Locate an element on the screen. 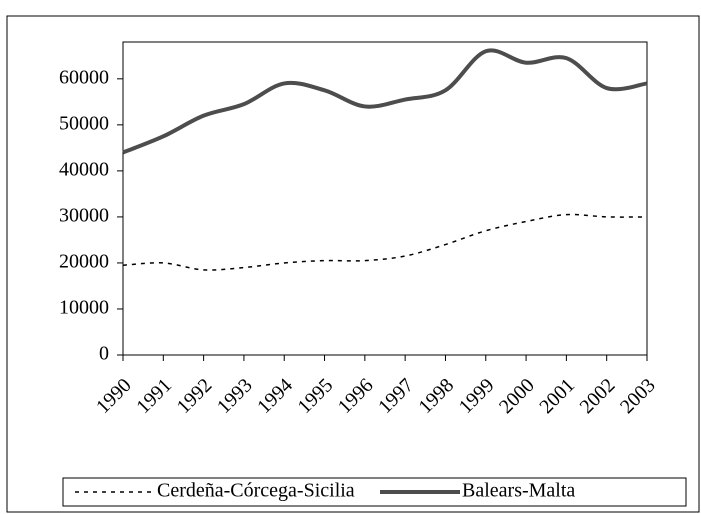 The width and height of the screenshot is (701, 514). legend is located at coordinates (374, 492).